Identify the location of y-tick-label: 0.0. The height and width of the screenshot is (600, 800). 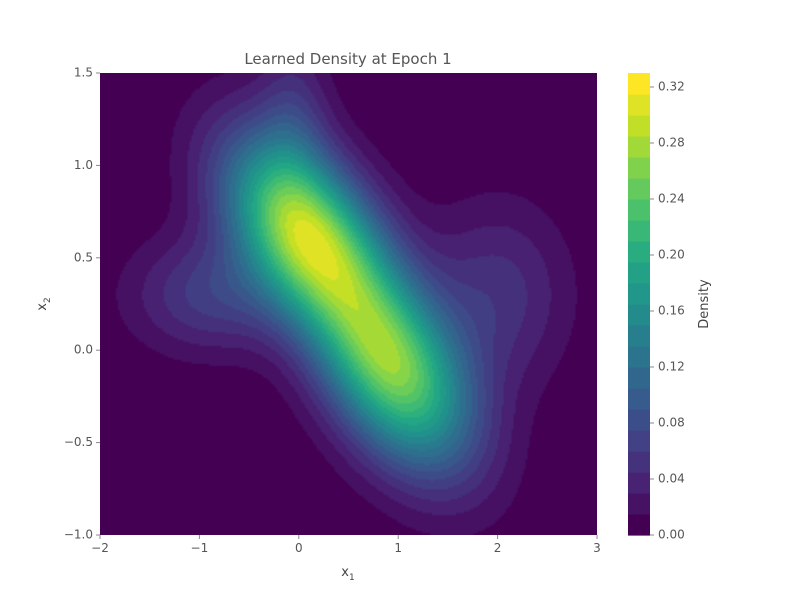
(83, 350).